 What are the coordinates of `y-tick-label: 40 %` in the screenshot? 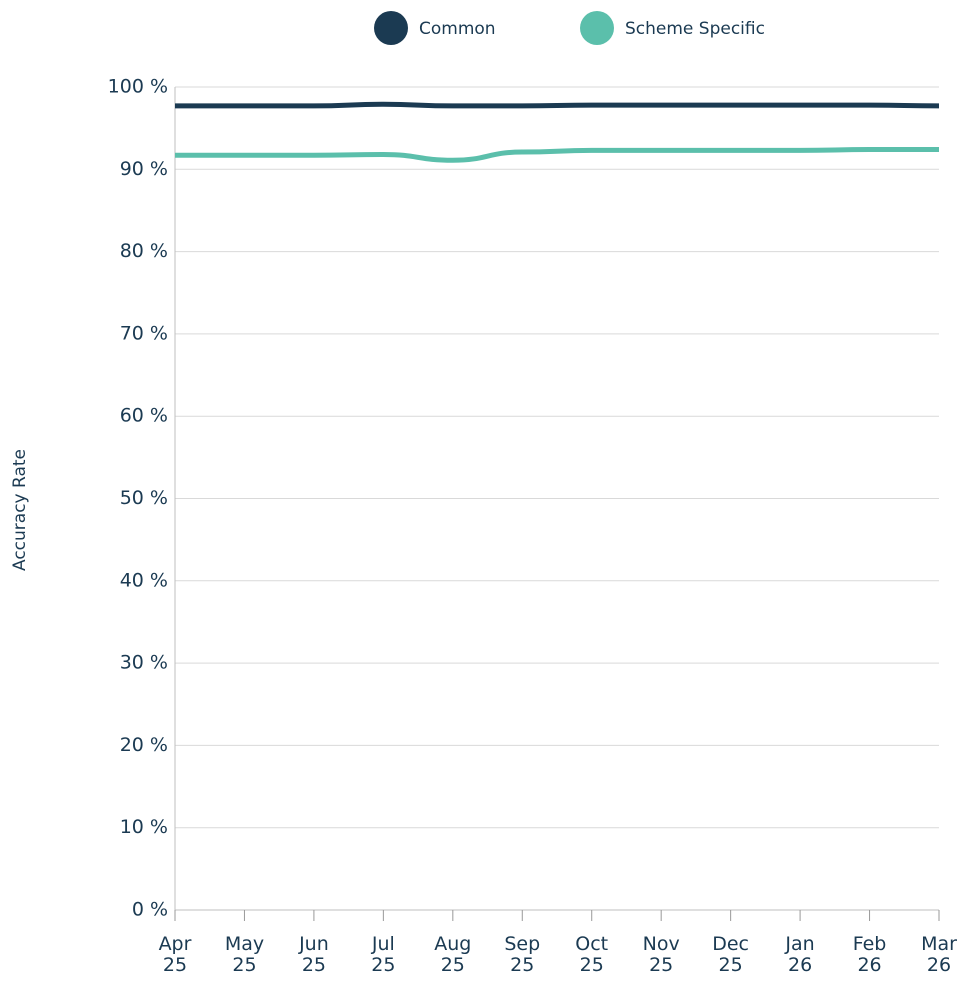 It's located at (144, 580).